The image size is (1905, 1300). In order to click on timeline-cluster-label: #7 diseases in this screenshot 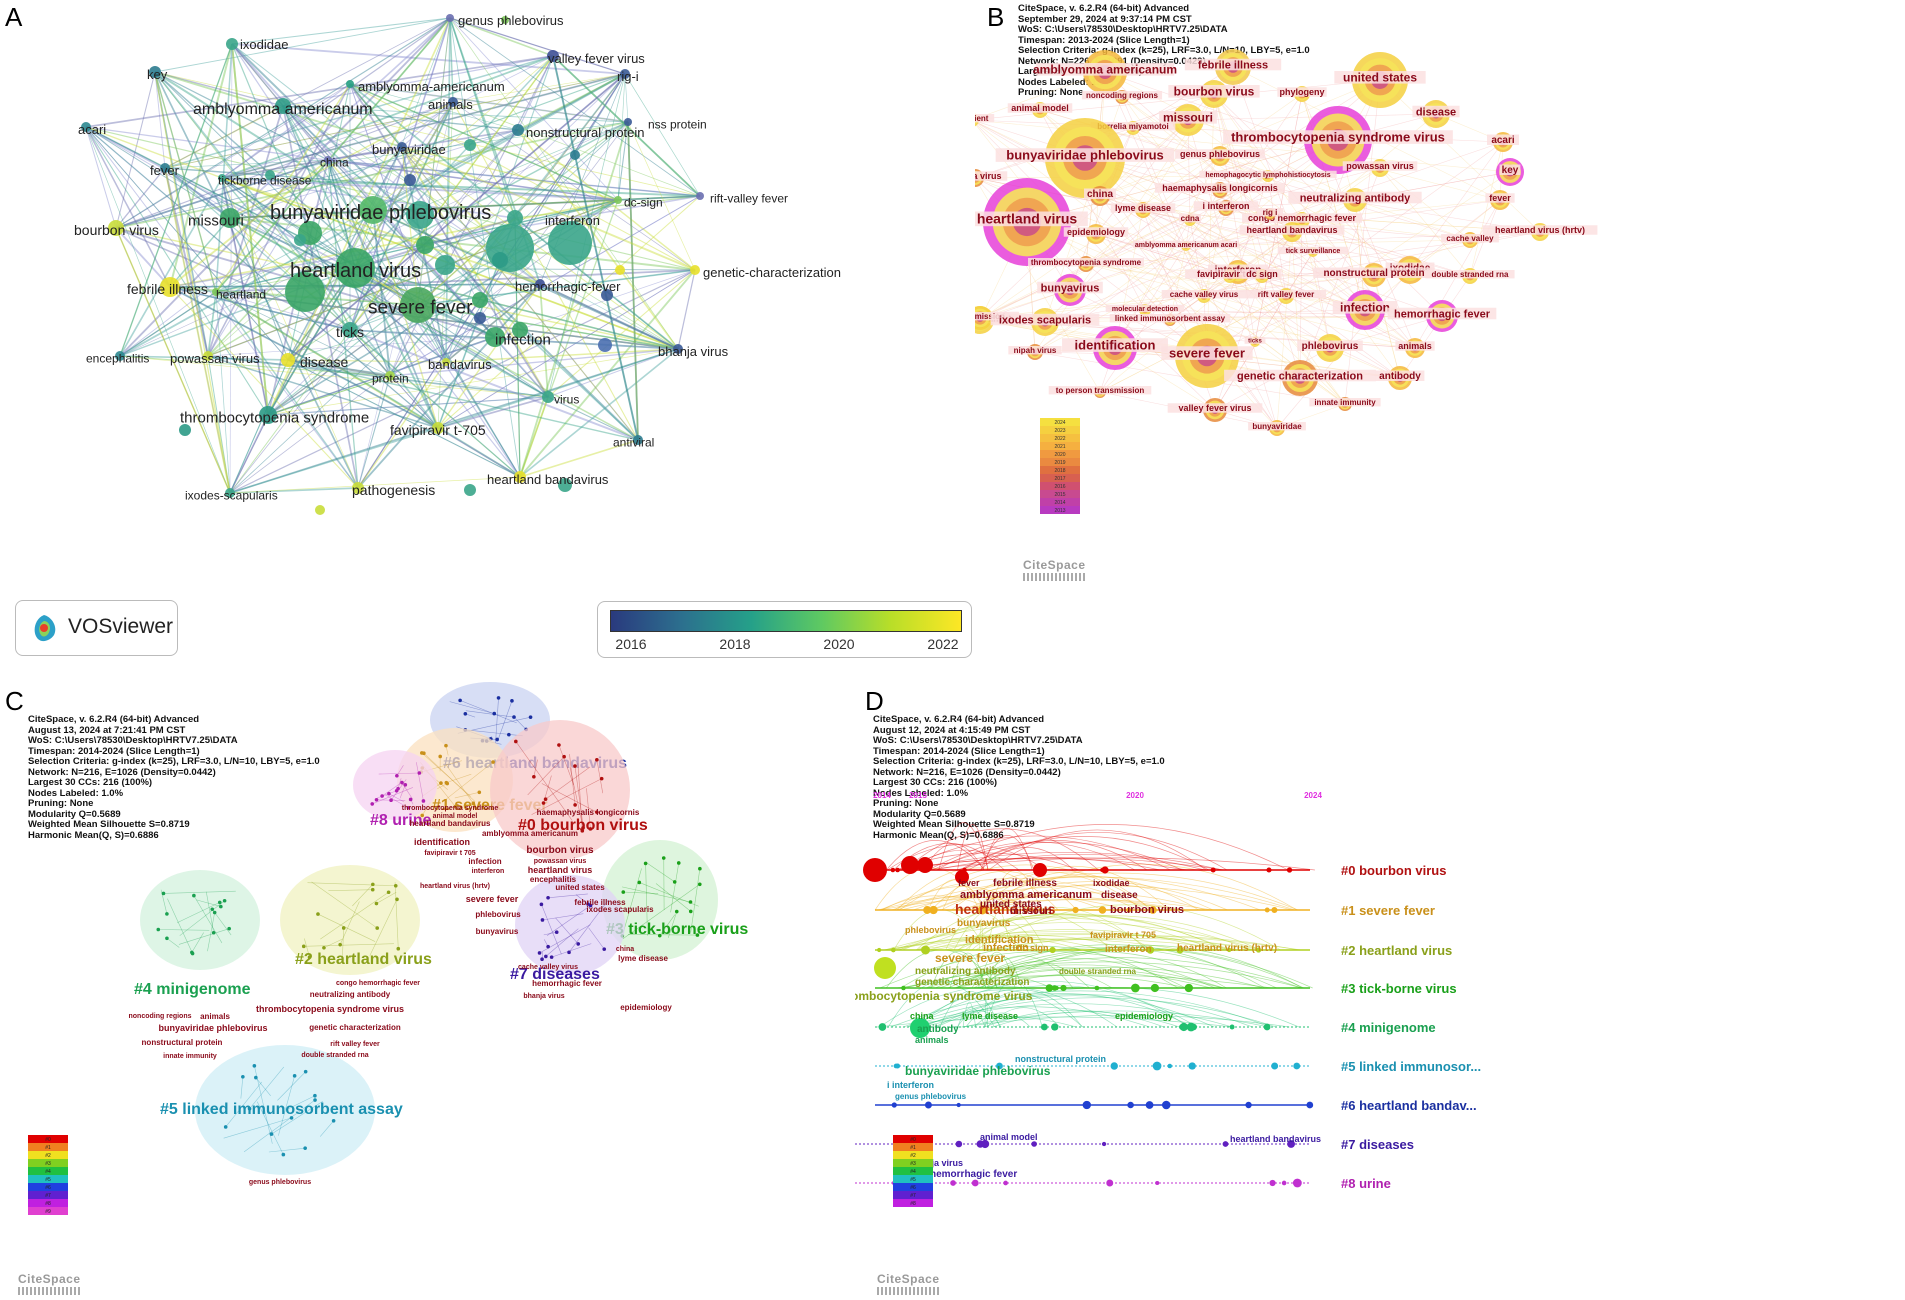, I will do `click(1377, 1144)`.